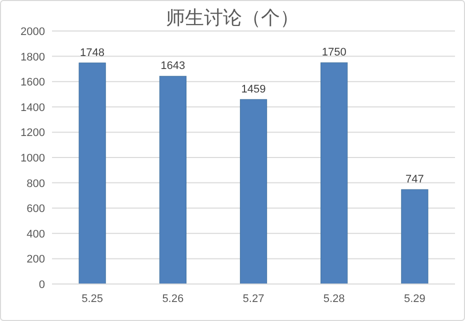 This screenshot has height=321, width=465. Describe the element at coordinates (35, 184) in the screenshot. I see `y-tick-label: 800` at that location.